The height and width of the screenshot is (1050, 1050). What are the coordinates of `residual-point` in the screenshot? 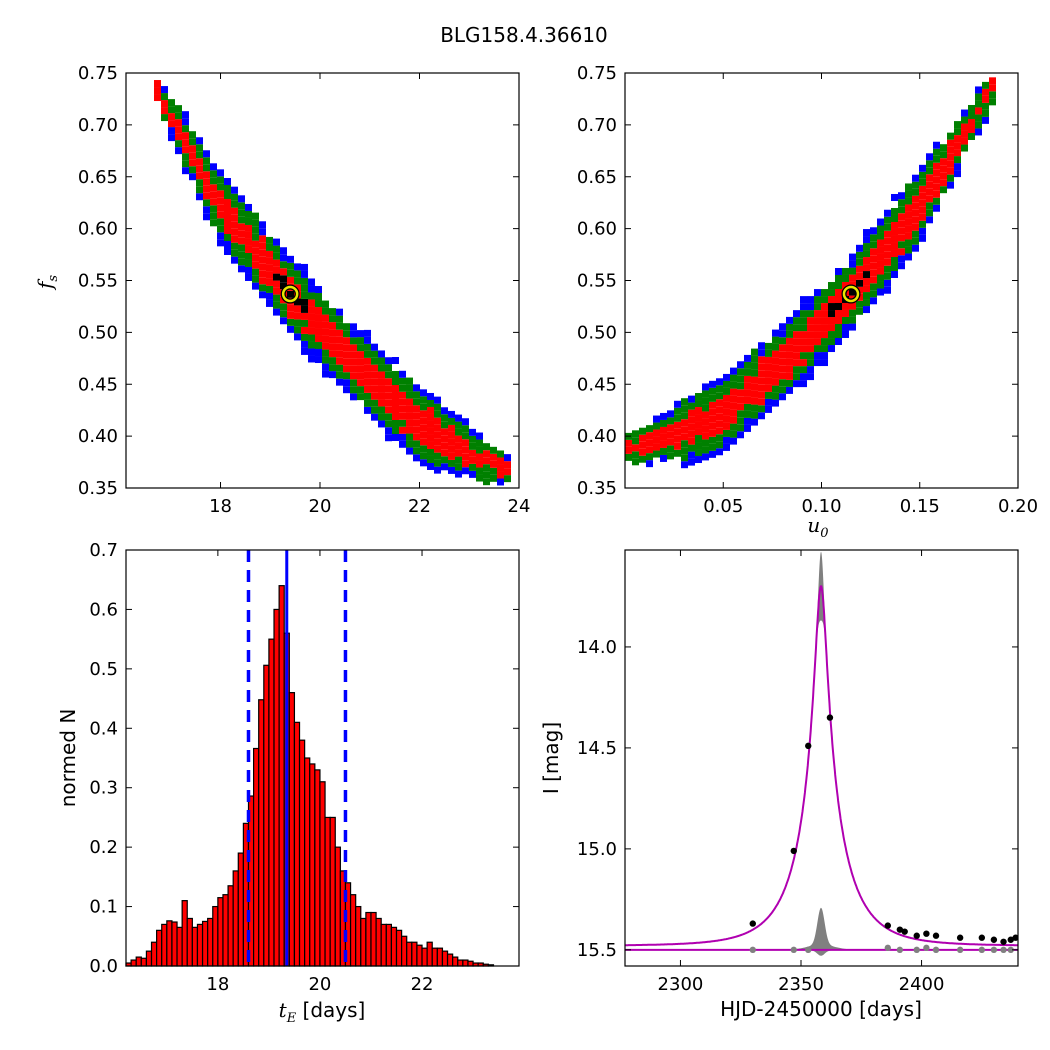 It's located at (926, 948).